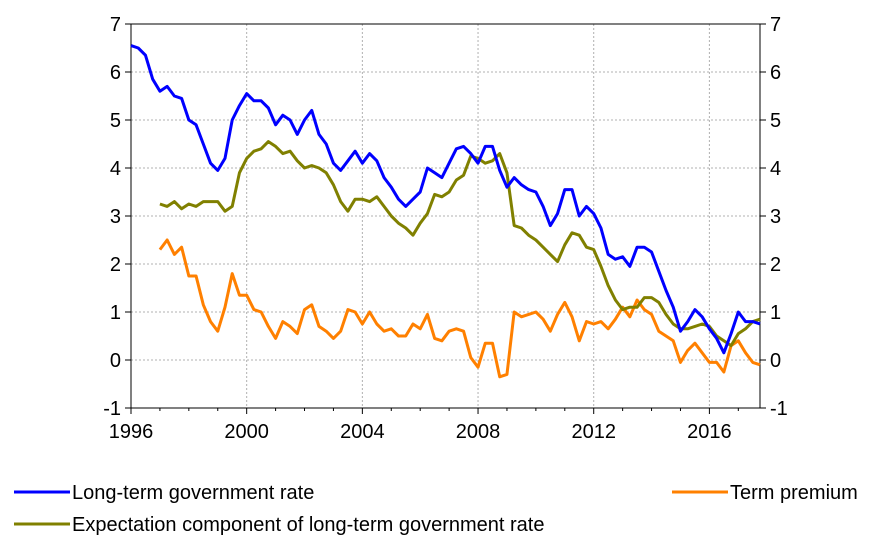 Image resolution: width=894 pixels, height=540 pixels. I want to click on y-tick-label-left: 0, so click(115, 361).